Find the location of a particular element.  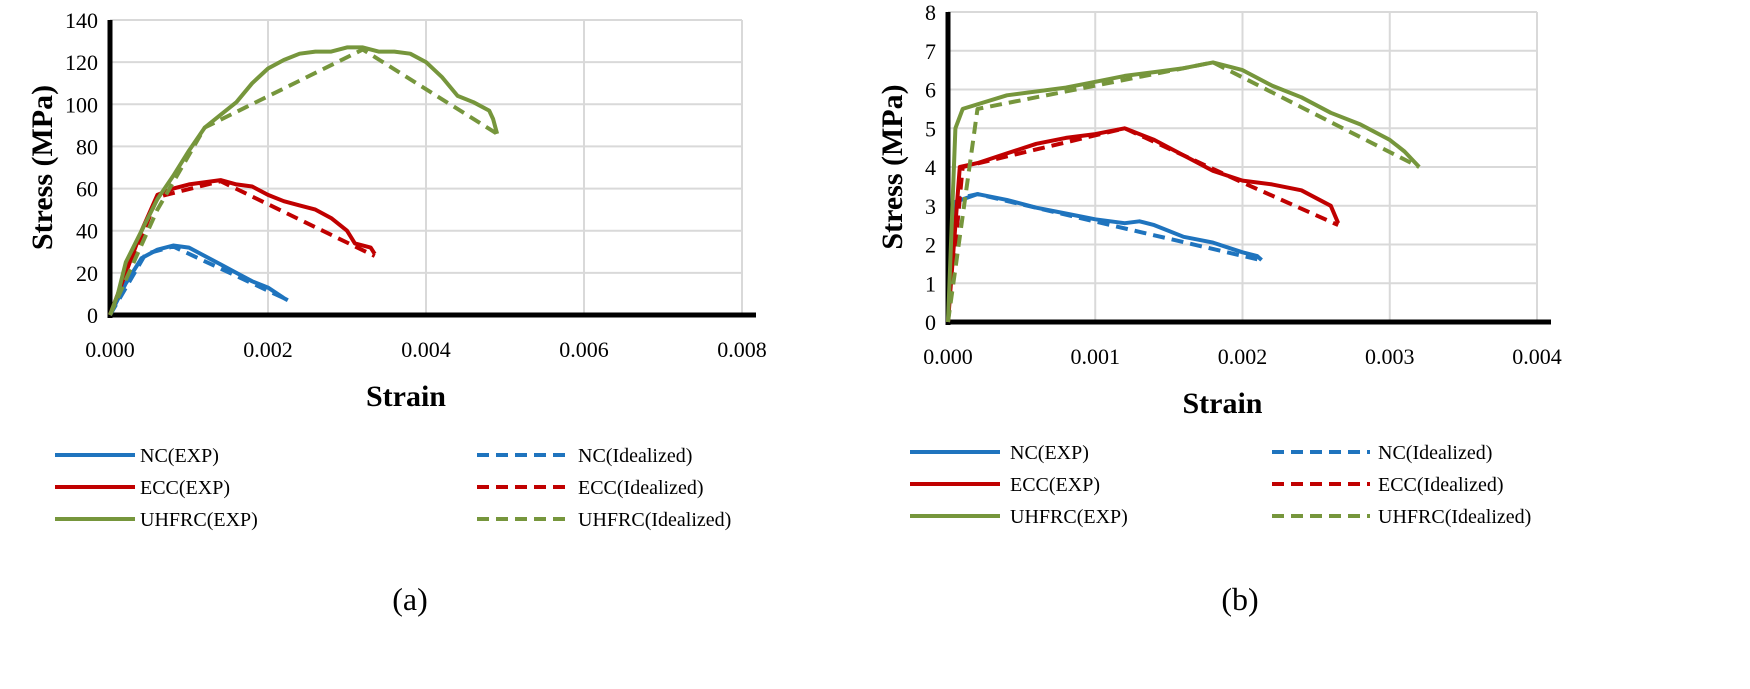

y-tick-label: 1 is located at coordinates (930, 283).